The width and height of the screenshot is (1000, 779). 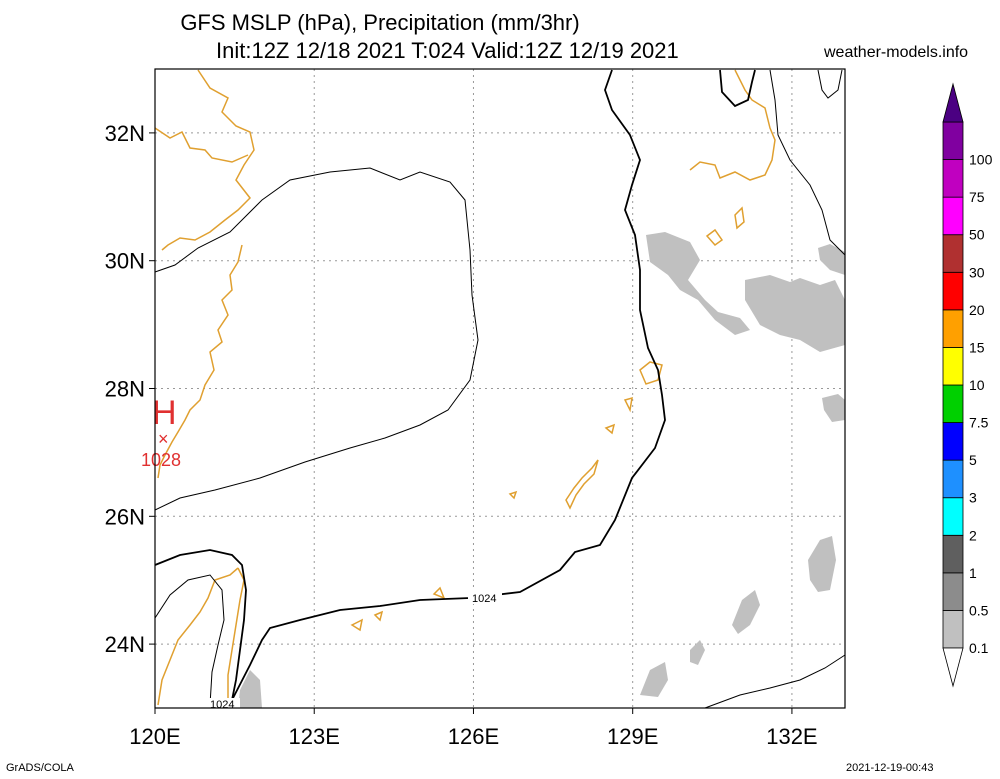 What do you see at coordinates (163, 439) in the screenshot?
I see `high-pressure-x-icon: ×` at bounding box center [163, 439].